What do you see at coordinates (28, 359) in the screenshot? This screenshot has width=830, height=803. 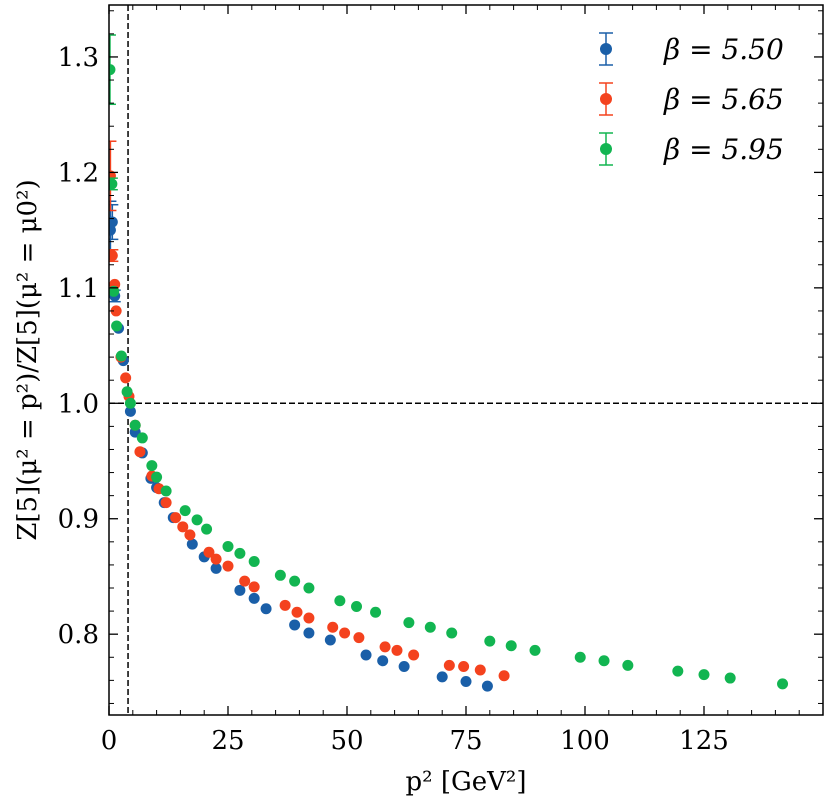 I see `y-axis-label: Z[5](μ² = p²)/Z[5](μ² = μ0²)` at bounding box center [28, 359].